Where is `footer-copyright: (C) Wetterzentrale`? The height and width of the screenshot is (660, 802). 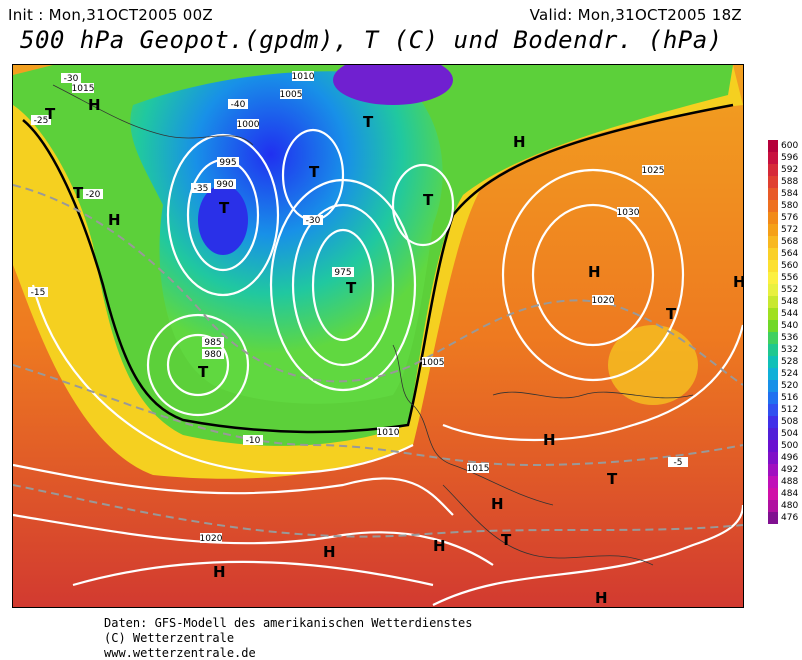 footer-copyright: (C) Wetterzentrale is located at coordinates (169, 638).